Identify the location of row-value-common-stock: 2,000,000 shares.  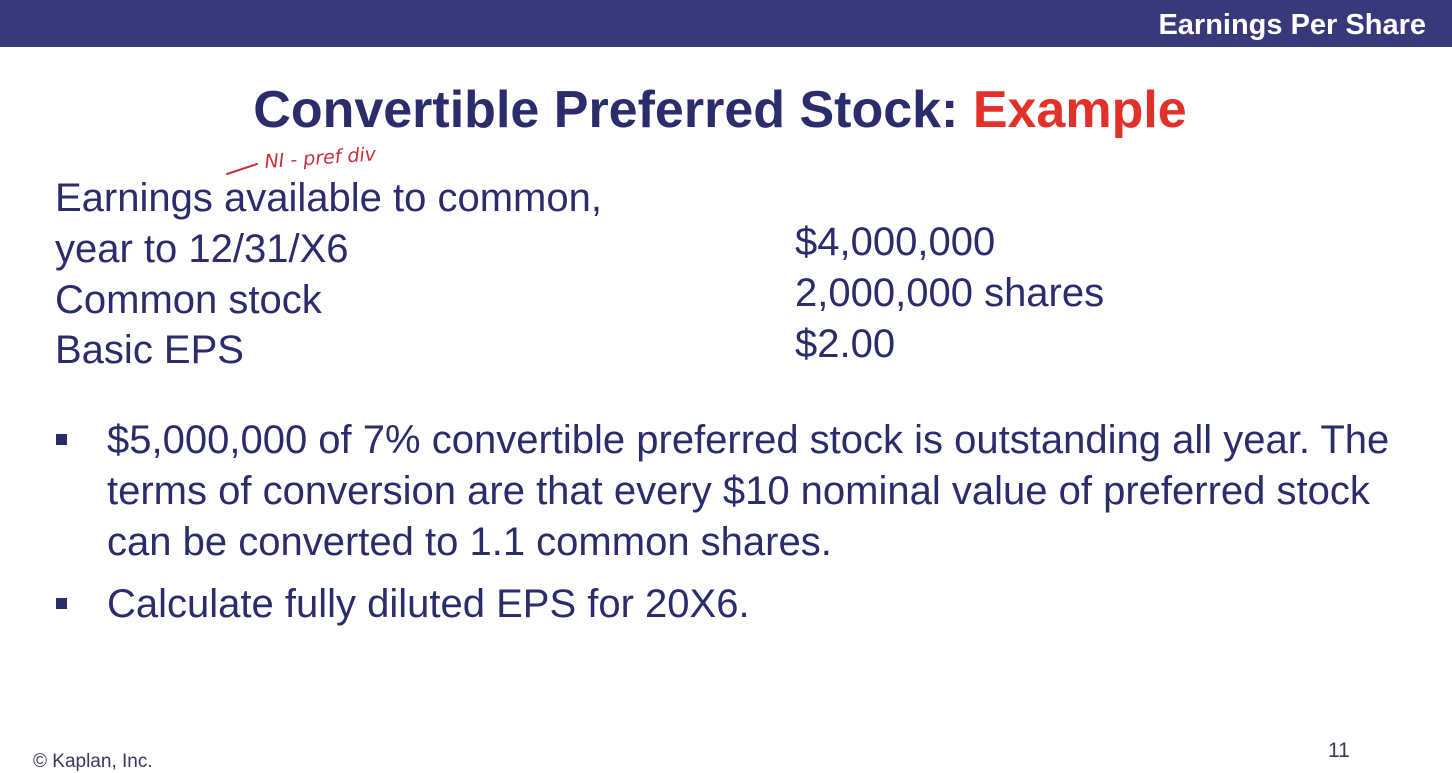
(950, 293).